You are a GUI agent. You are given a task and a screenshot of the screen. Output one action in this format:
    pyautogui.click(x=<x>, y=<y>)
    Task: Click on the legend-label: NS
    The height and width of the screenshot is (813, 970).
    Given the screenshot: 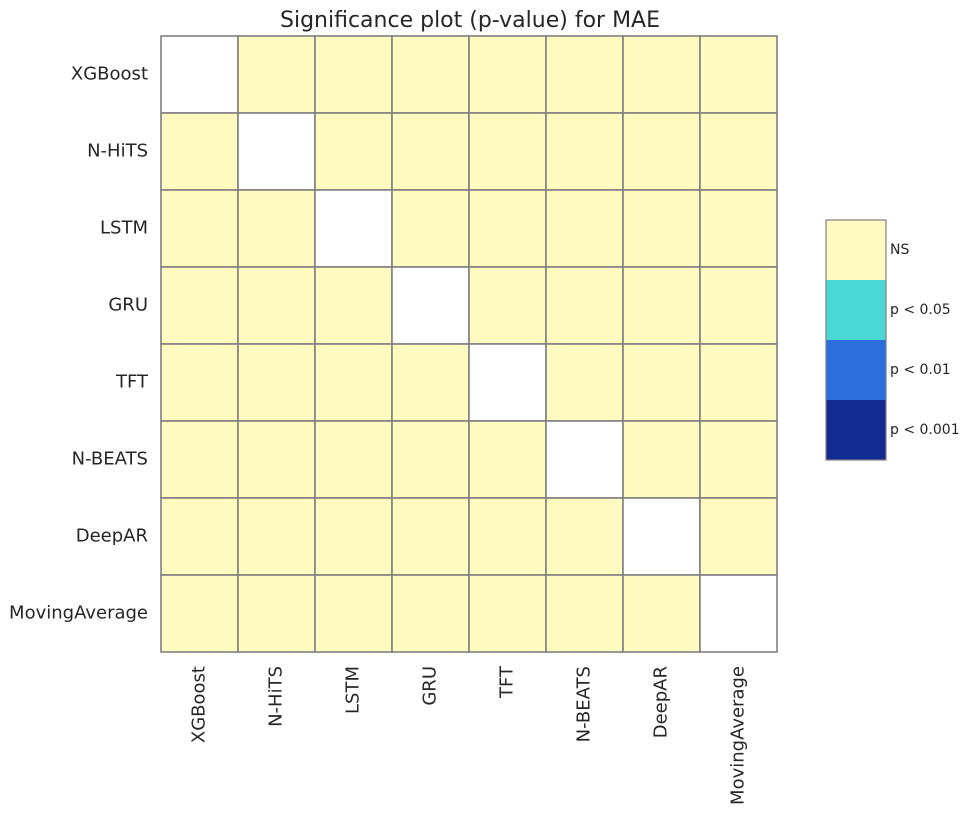 What is the action you would take?
    pyautogui.click(x=899, y=250)
    